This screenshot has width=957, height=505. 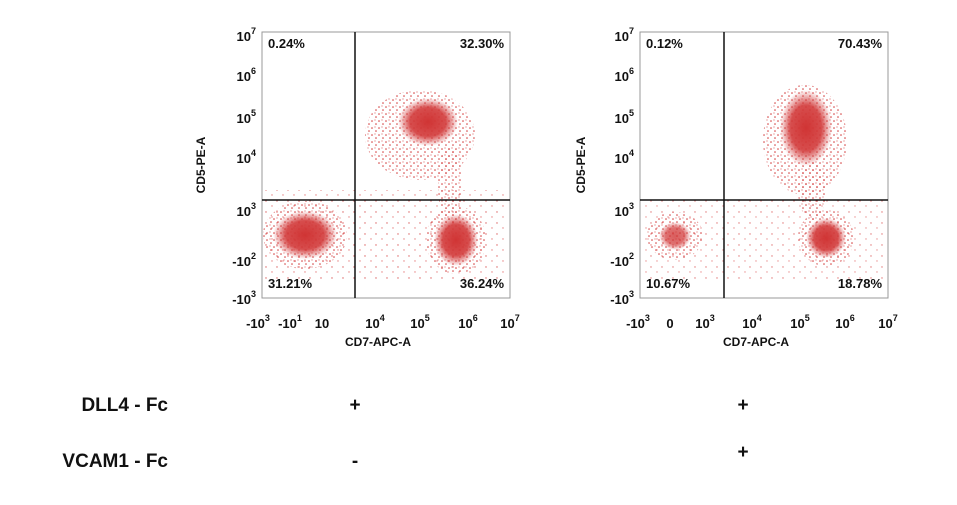 I want to click on tick-label: -101, so click(x=290, y=322).